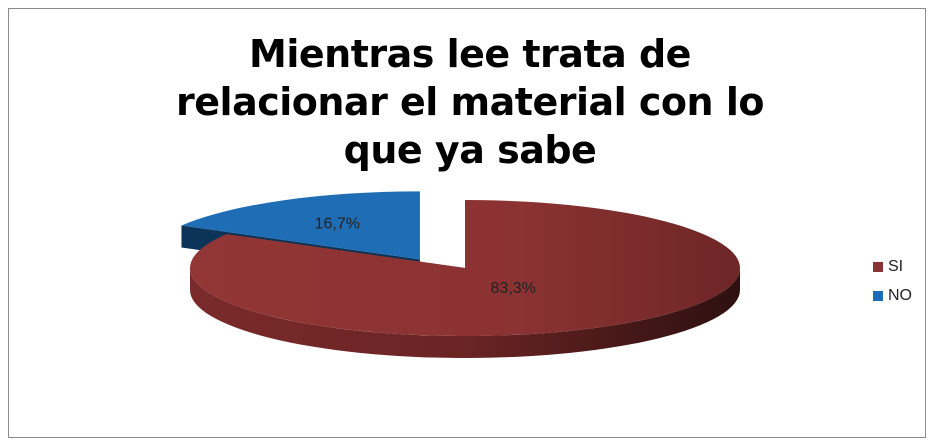  What do you see at coordinates (900, 295) in the screenshot?
I see `legend-label: NO` at bounding box center [900, 295].